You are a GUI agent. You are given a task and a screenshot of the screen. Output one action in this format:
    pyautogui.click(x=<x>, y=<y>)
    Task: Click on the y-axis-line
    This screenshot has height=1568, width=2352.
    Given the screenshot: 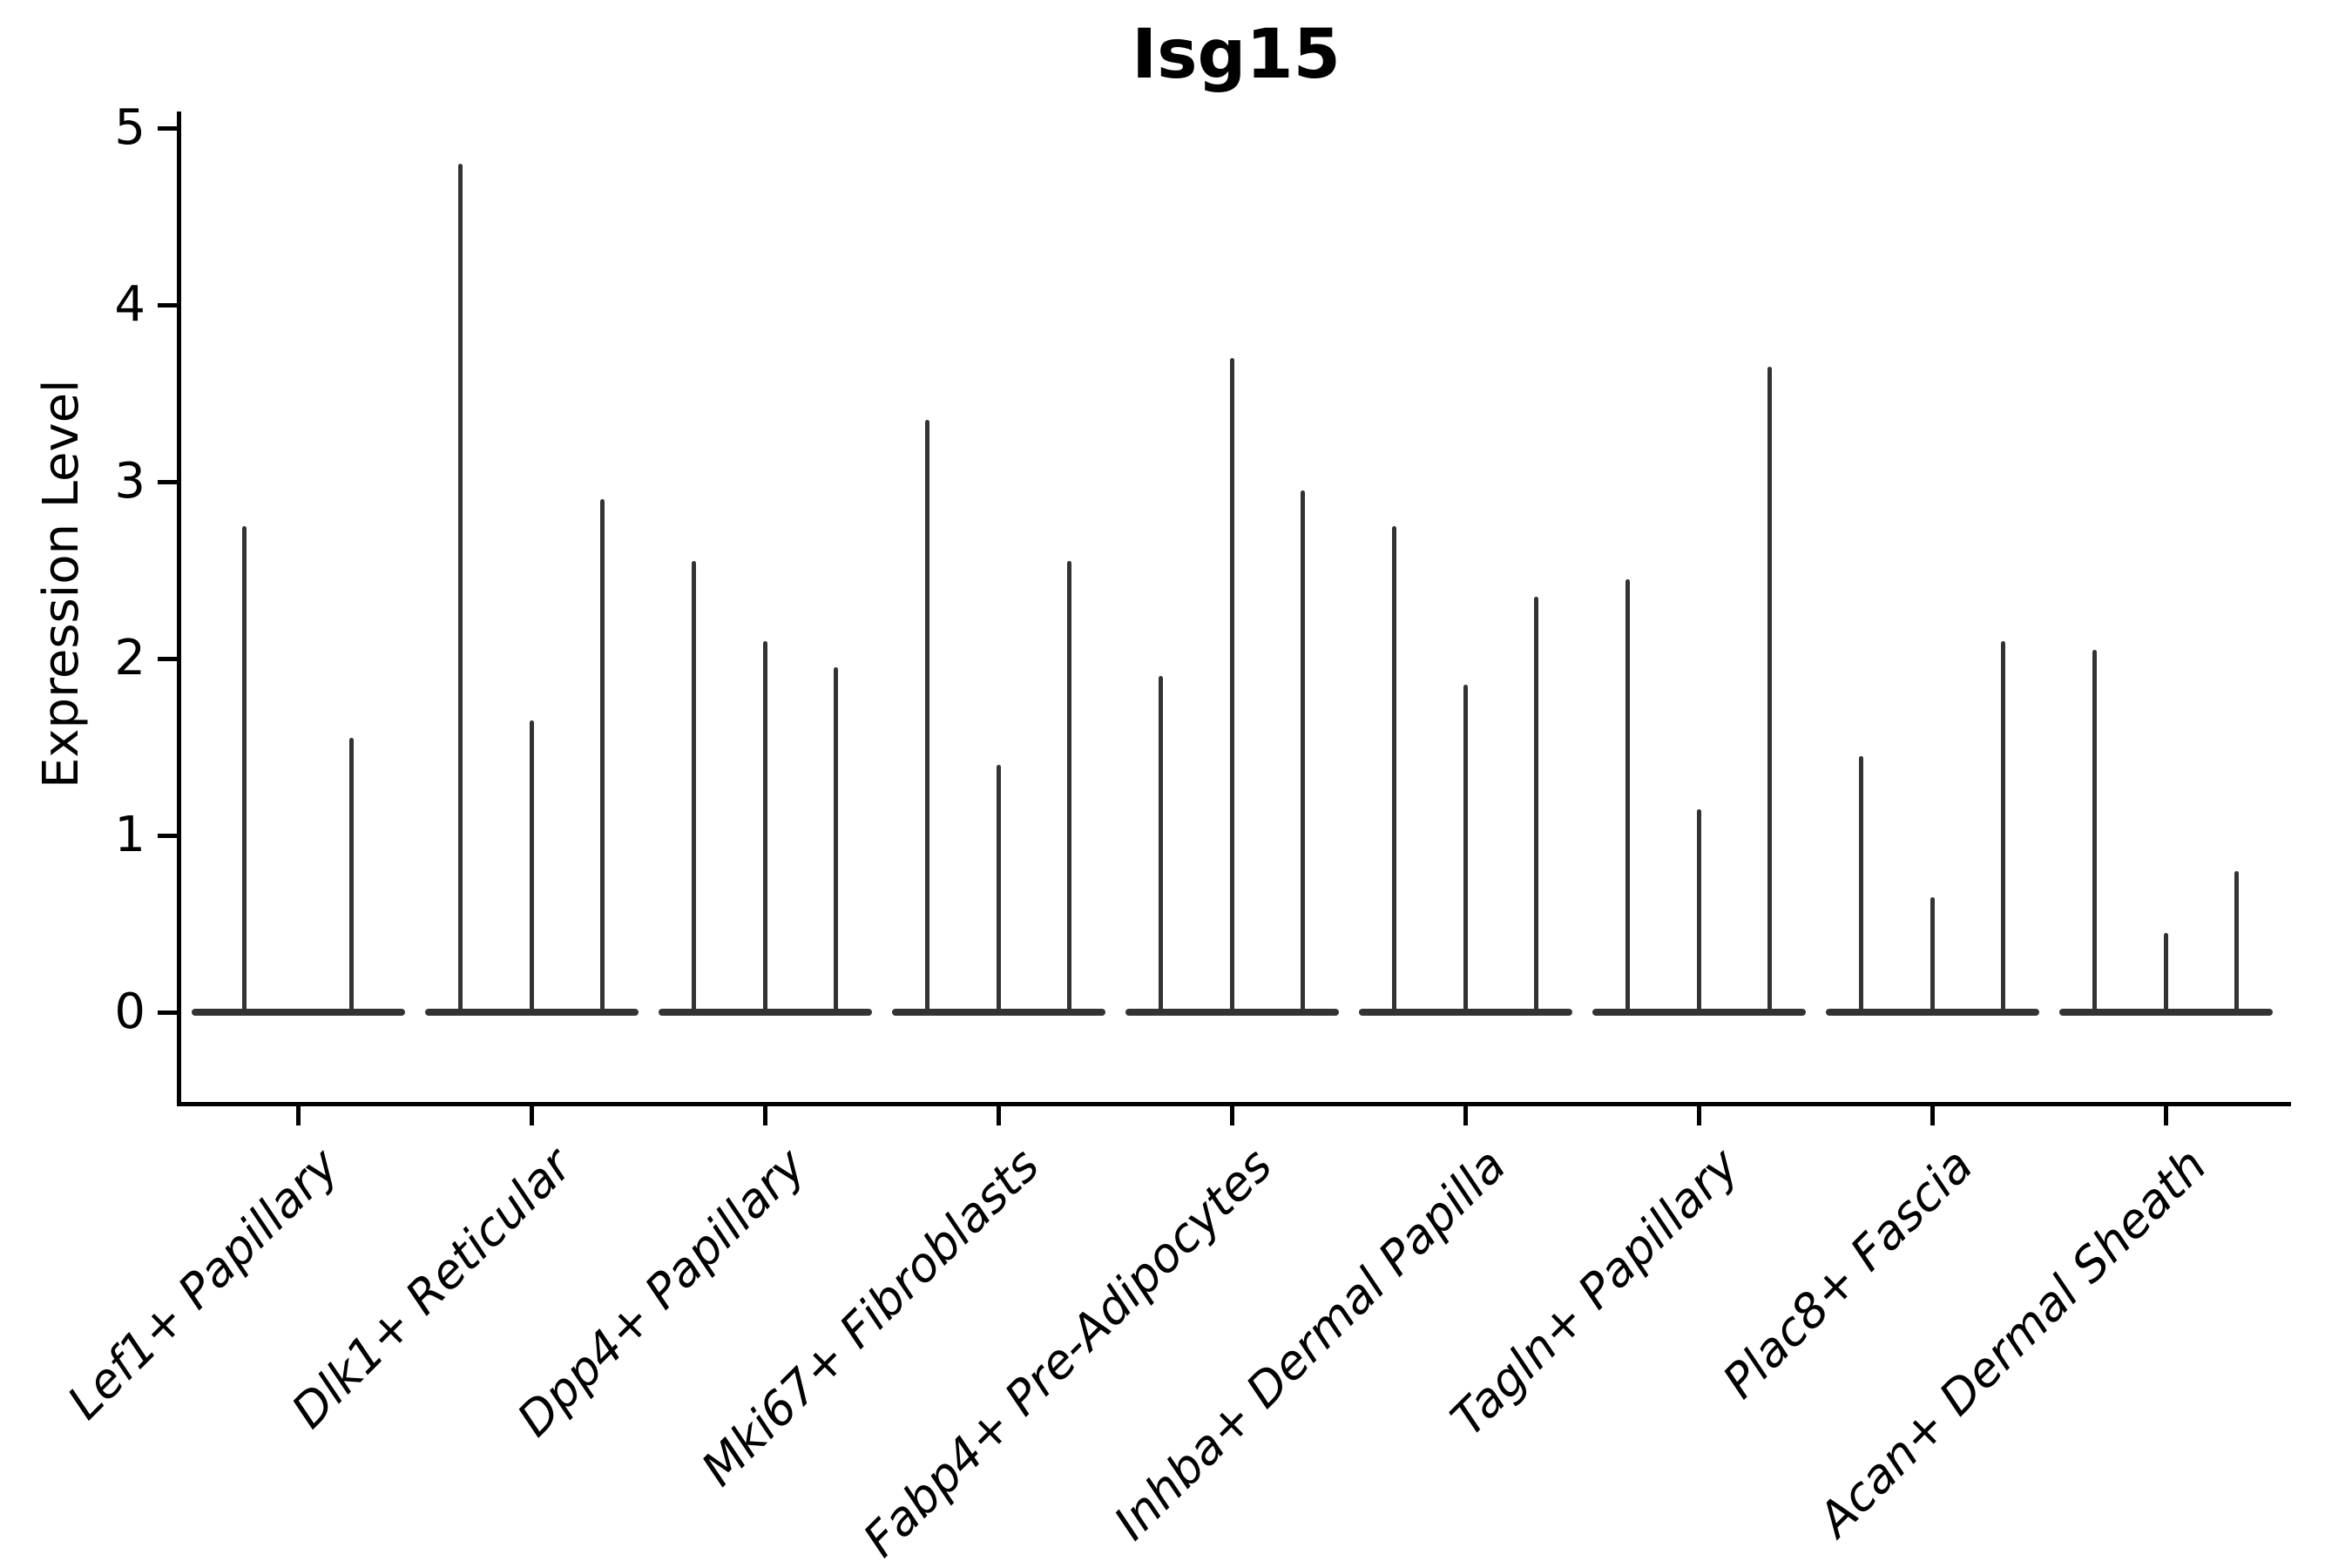 What is the action you would take?
    pyautogui.click(x=179, y=609)
    